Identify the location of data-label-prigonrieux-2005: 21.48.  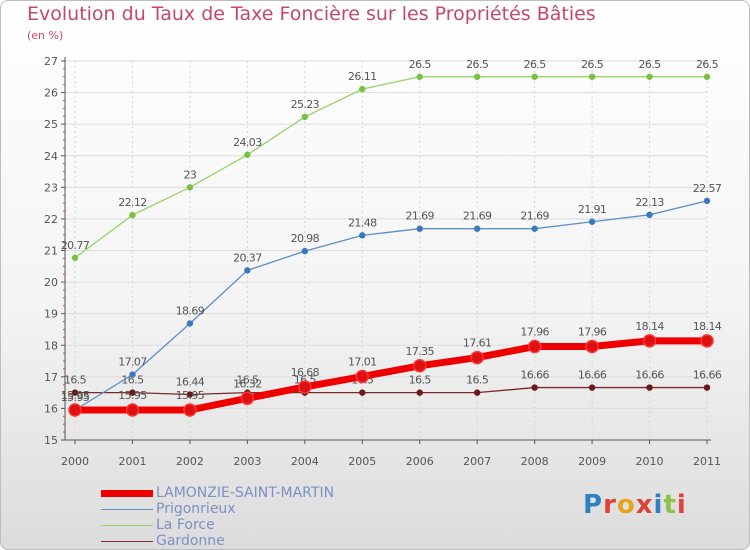
(362, 222).